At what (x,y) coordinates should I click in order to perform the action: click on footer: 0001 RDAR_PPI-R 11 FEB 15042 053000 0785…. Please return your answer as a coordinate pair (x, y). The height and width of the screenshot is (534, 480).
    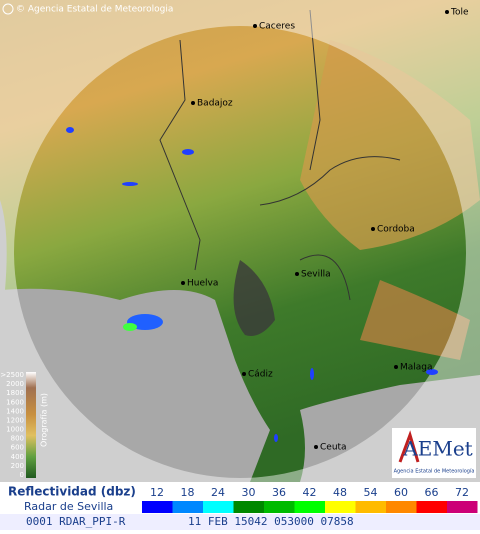
    Looking at the image, I should click on (240, 522).